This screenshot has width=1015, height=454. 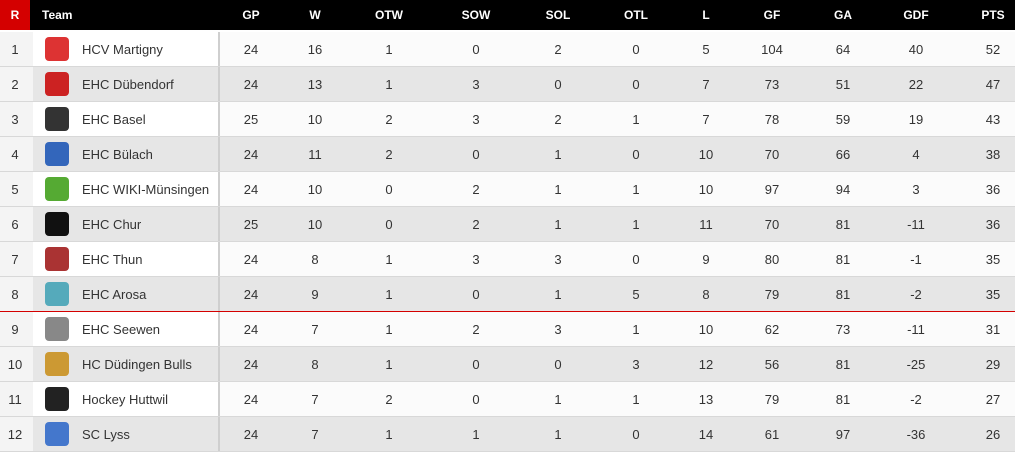 What do you see at coordinates (993, 84) in the screenshot?
I see `stat: 47` at bounding box center [993, 84].